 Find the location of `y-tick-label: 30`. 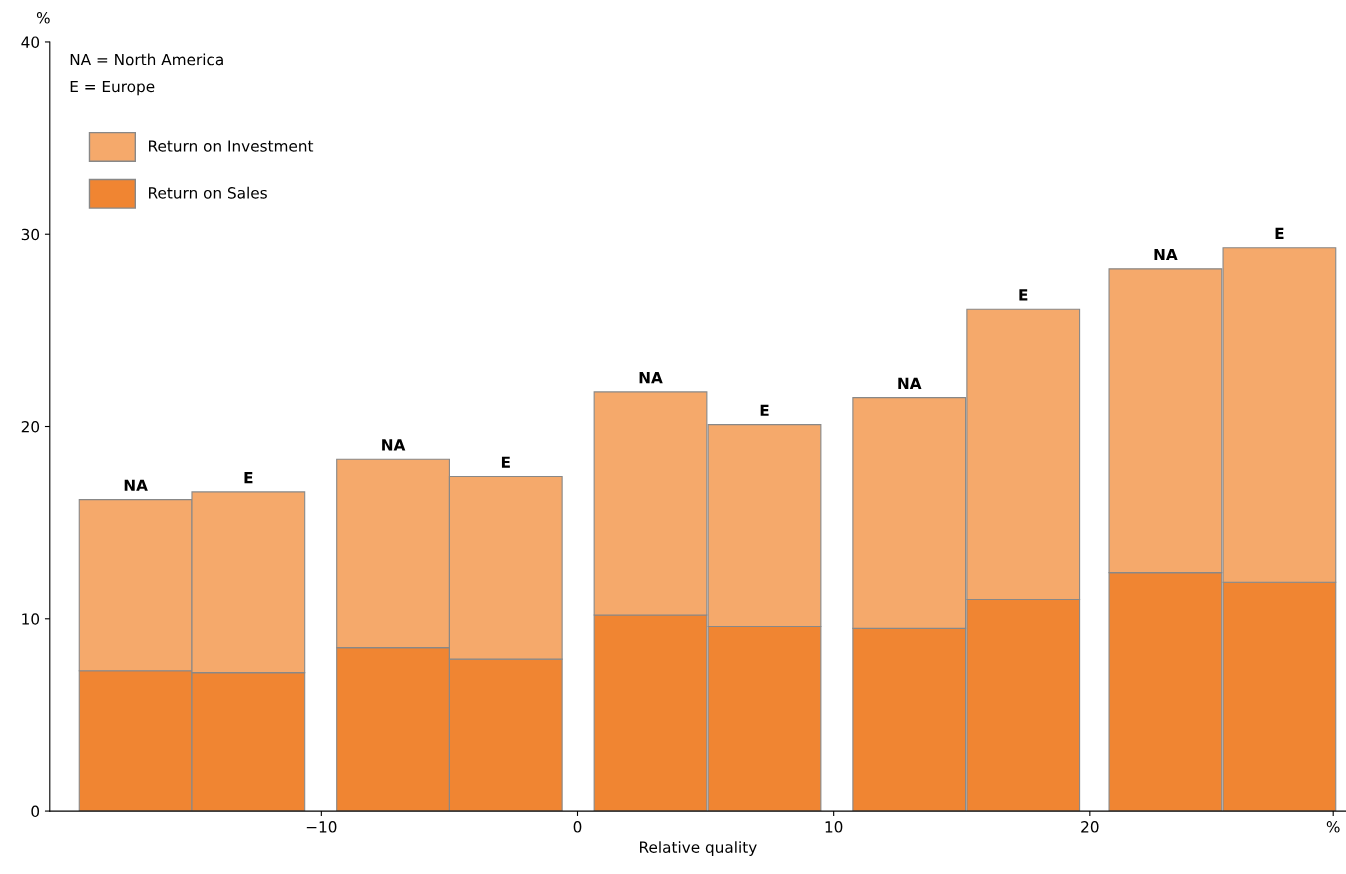

y-tick-label: 30 is located at coordinates (30, 234).